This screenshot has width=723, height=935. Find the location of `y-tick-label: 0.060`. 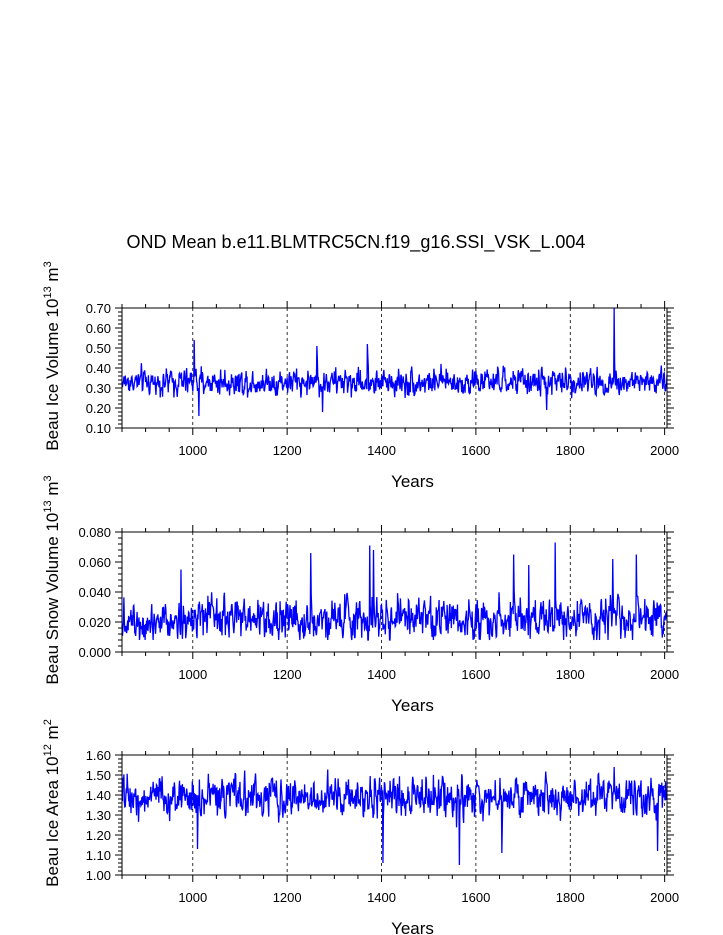

y-tick-label: 0.060 is located at coordinates (94, 562).